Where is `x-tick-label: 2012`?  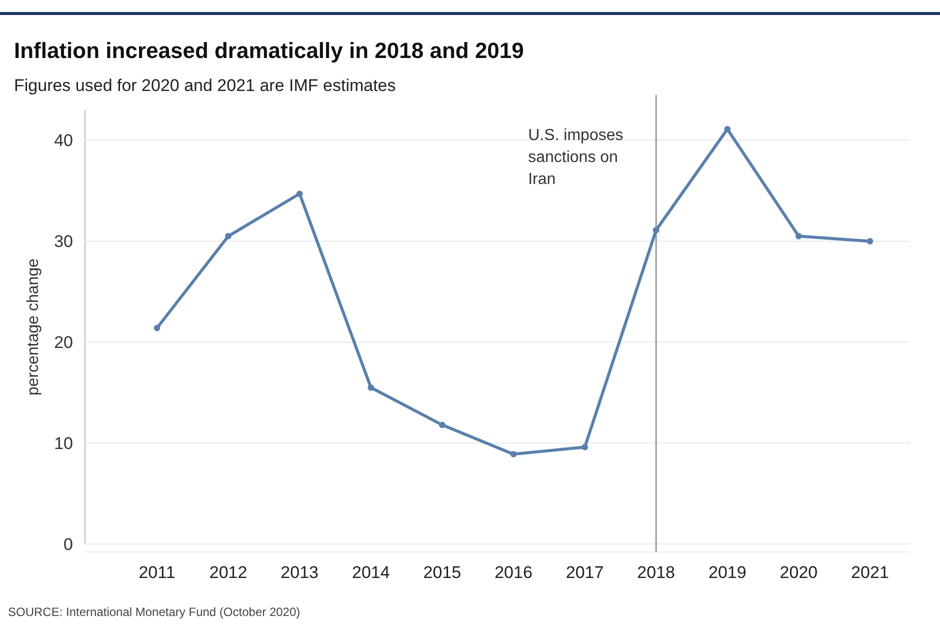
x-tick-label: 2012 is located at coordinates (228, 572).